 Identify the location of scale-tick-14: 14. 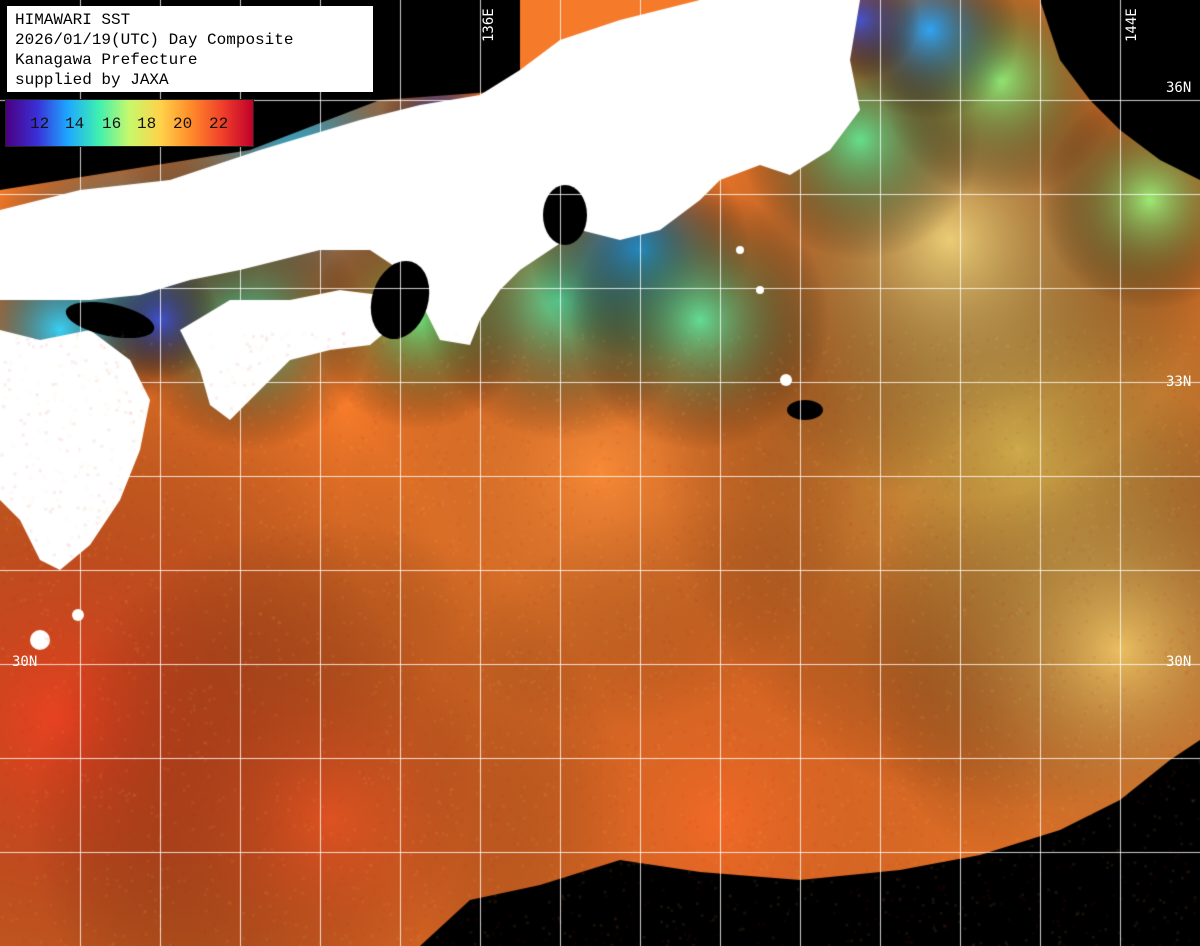
(74, 124).